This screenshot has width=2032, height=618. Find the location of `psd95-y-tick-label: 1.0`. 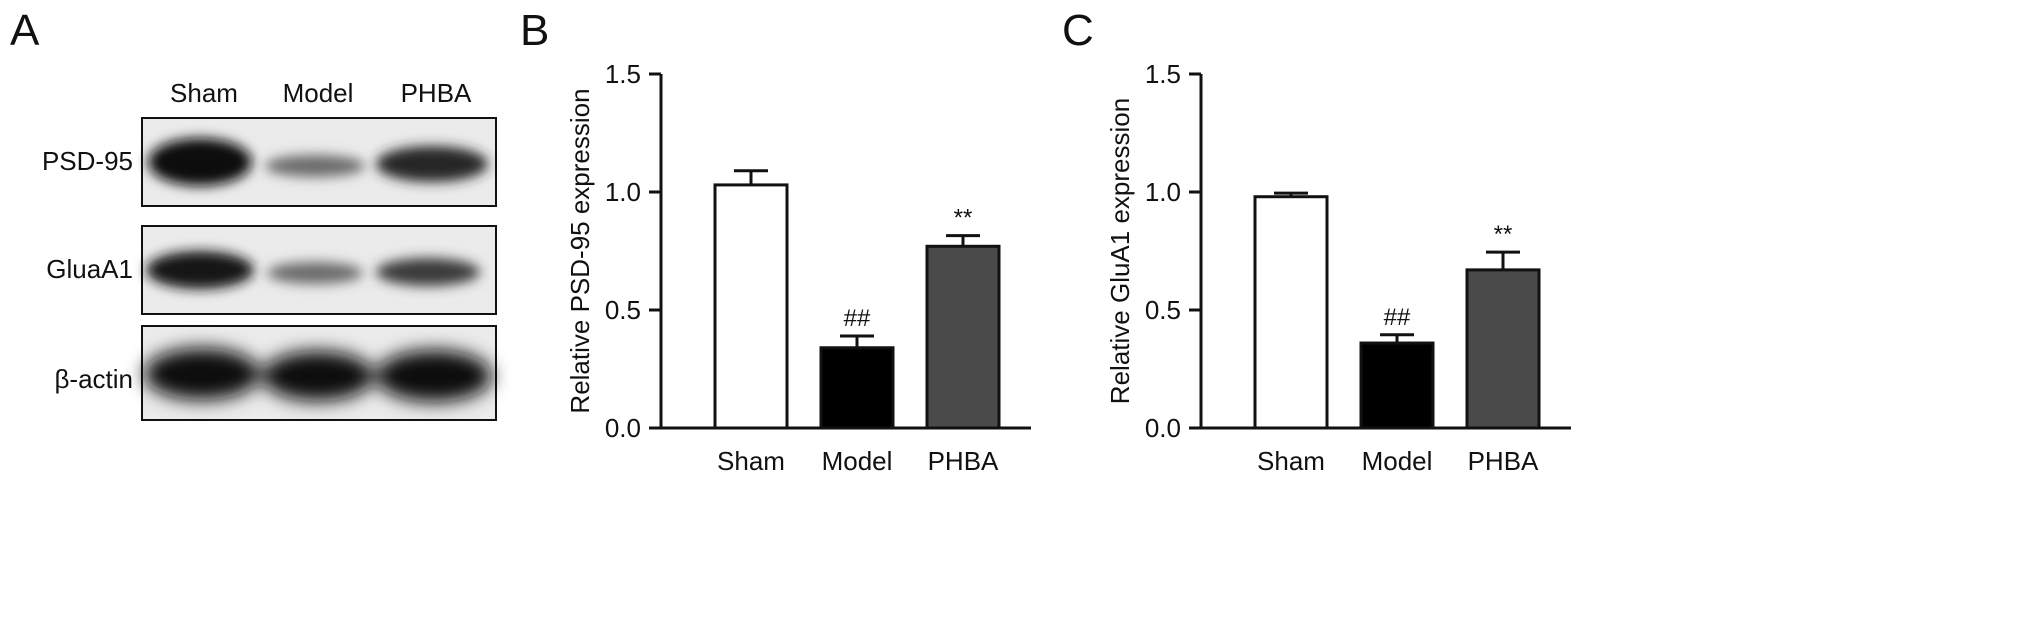

psd95-y-tick-label: 1.0 is located at coordinates (623, 192).